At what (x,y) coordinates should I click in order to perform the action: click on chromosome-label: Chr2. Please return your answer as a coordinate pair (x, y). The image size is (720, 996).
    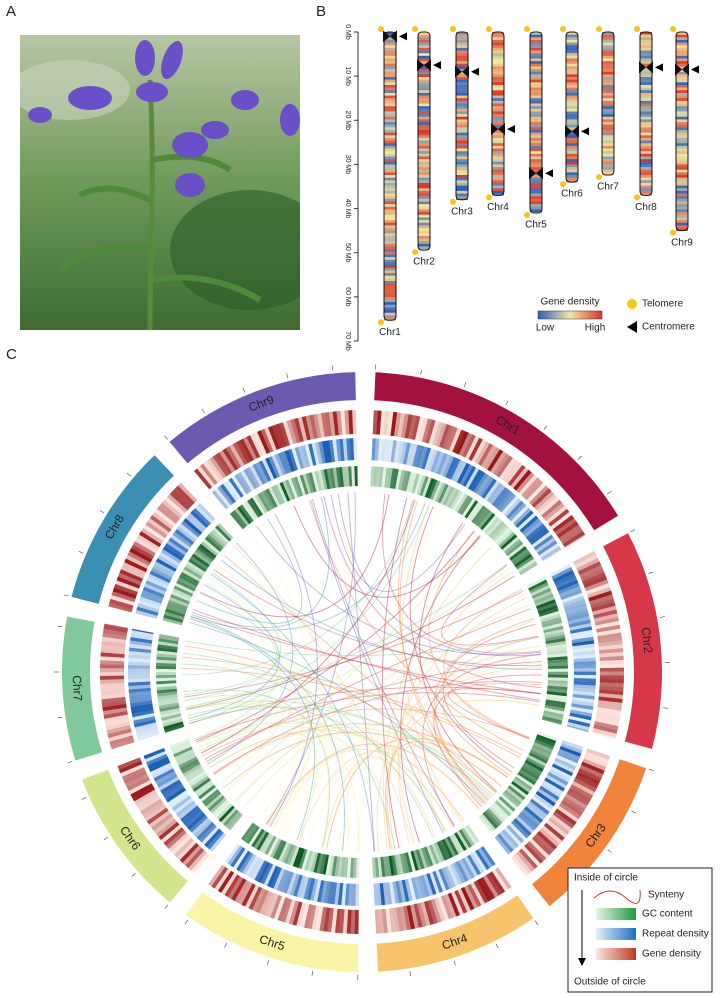
    Looking at the image, I should click on (647, 641).